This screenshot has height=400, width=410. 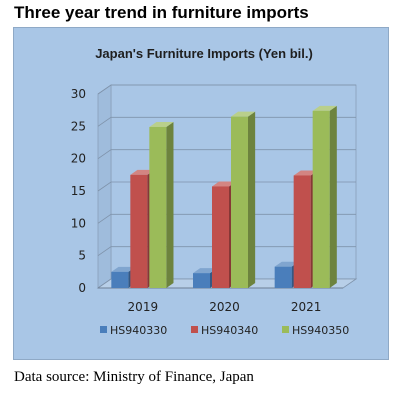 I want to click on chart-title: Japan's Furniture Imports (Yen bil.), so click(x=204, y=53).